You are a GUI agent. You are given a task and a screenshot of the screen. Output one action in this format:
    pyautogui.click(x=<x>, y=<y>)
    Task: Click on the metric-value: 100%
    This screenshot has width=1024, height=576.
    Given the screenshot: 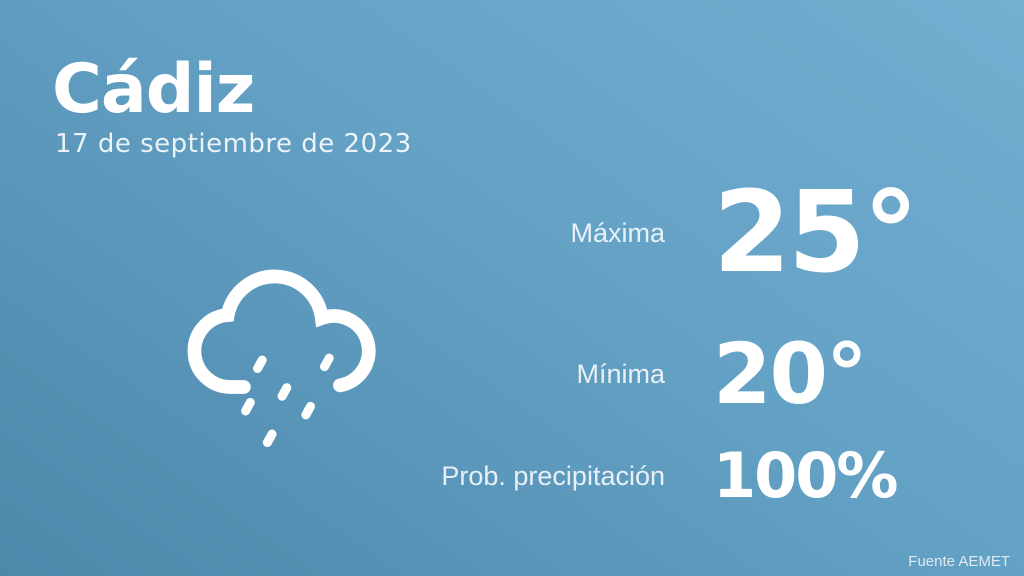 What is the action you would take?
    pyautogui.click(x=806, y=475)
    